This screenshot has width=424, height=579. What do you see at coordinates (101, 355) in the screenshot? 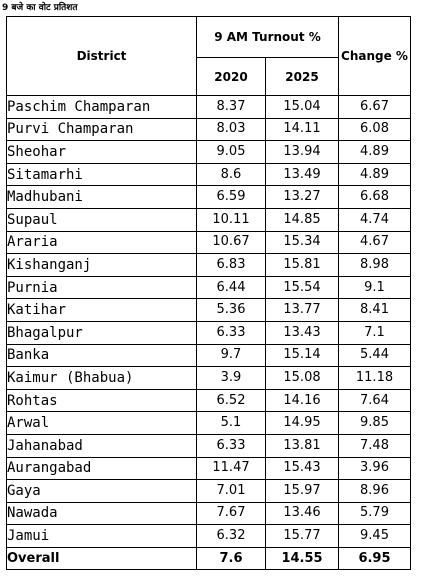
I see `district-cell: Banka` at bounding box center [101, 355].